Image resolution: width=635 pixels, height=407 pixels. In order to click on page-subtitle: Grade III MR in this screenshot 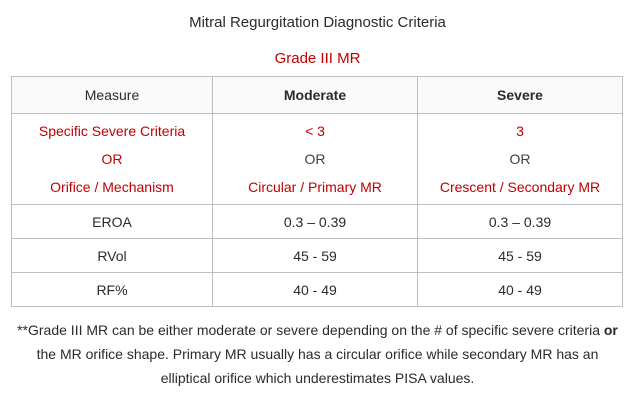, I will do `click(317, 58)`.